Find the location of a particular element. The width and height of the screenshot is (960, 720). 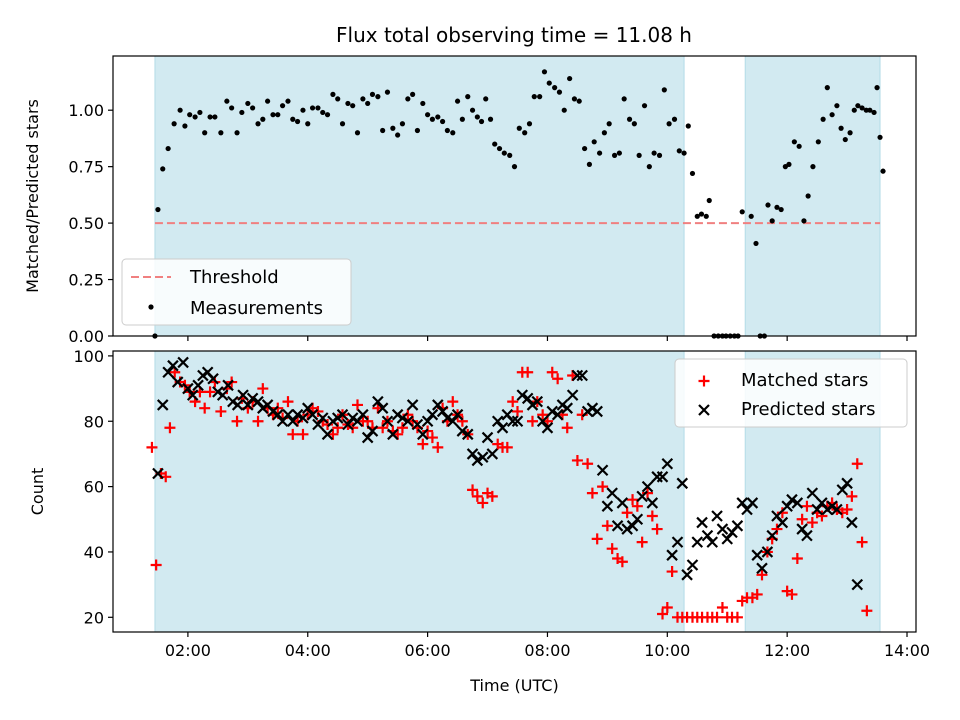

x-tick-label: 08:00 is located at coordinates (547, 650).